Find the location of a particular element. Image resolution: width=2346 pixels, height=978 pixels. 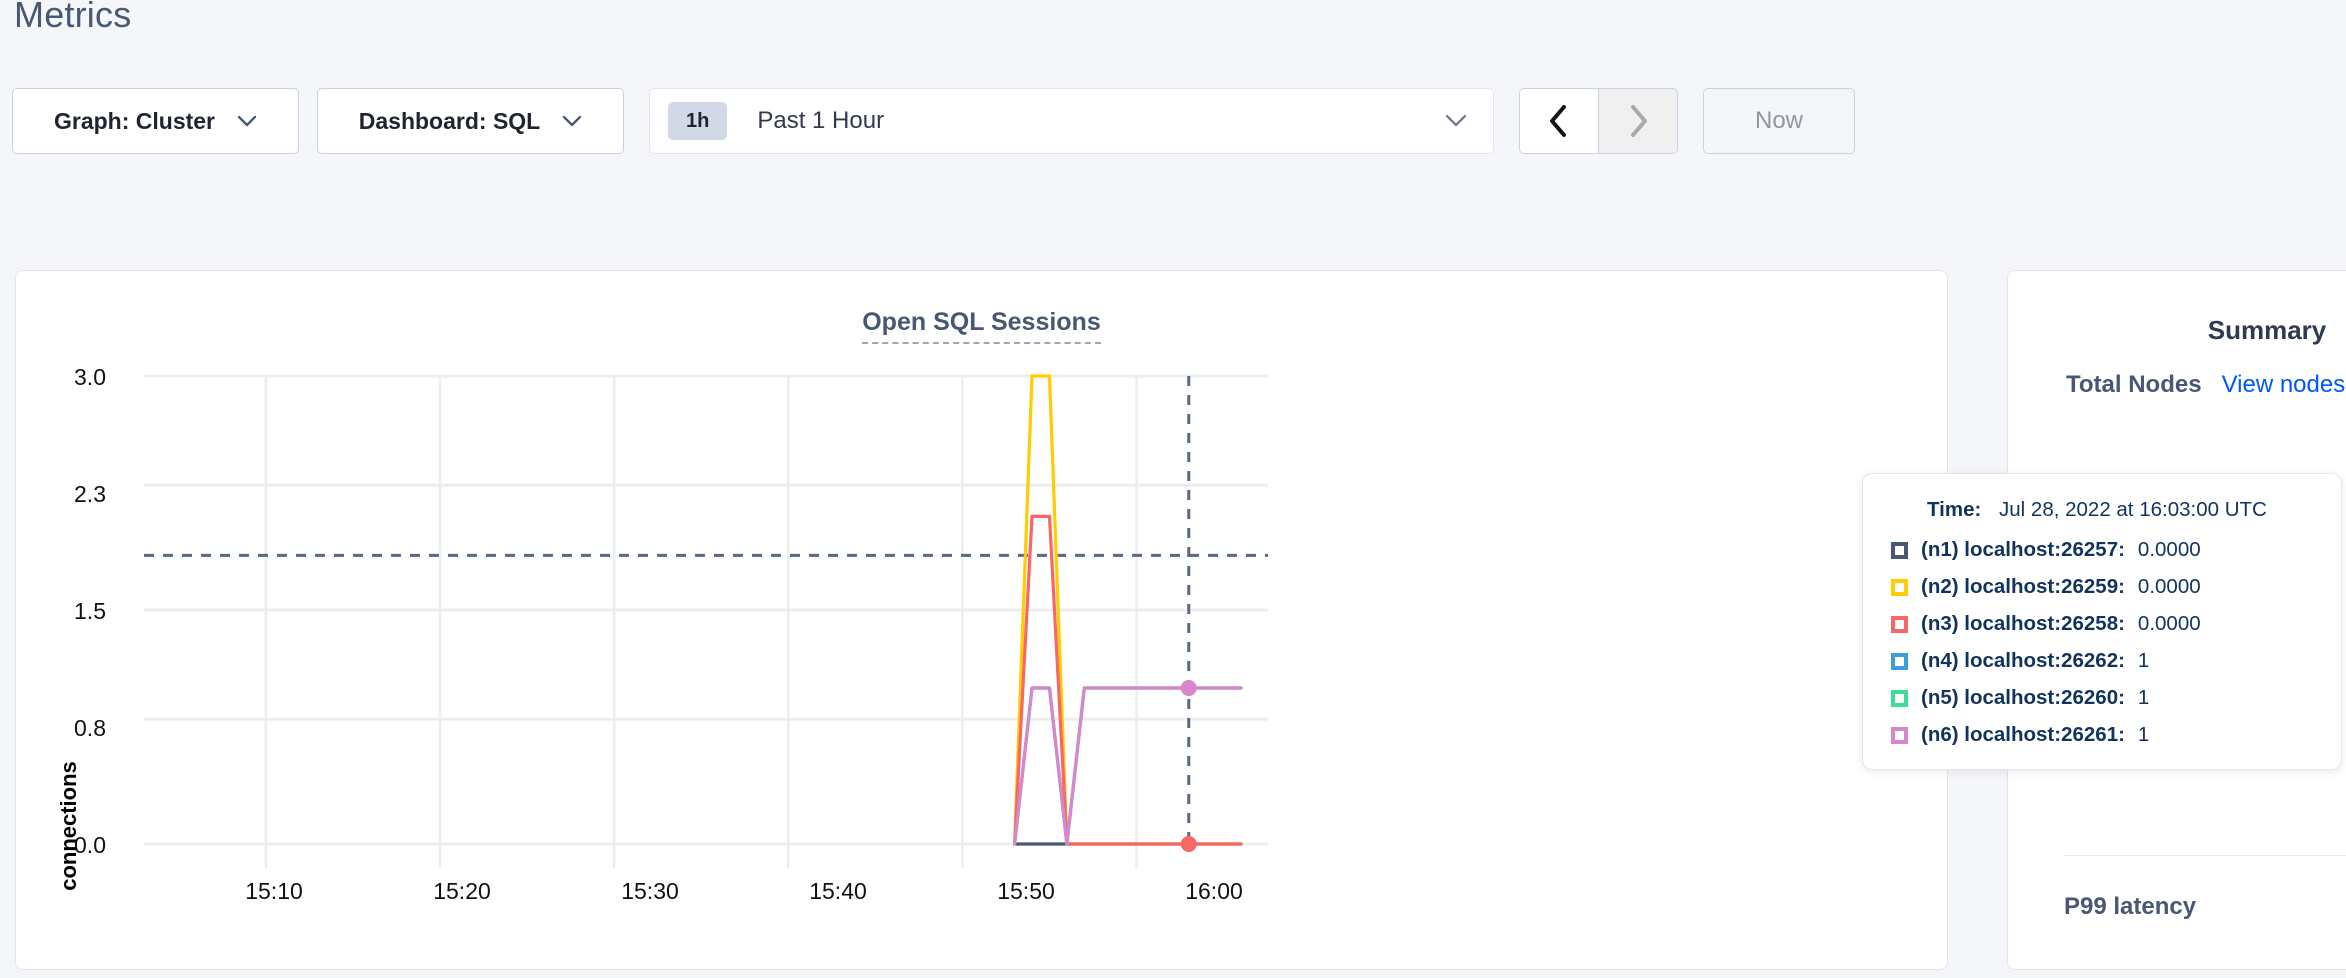

series-name: (n4) localhost:26262: is located at coordinates (2023, 660).